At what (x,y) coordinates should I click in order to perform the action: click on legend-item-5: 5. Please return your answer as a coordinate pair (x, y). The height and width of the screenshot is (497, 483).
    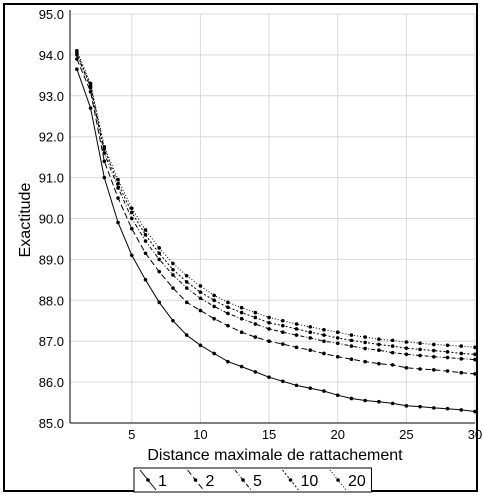
    Looking at the image, I should click on (248, 480).